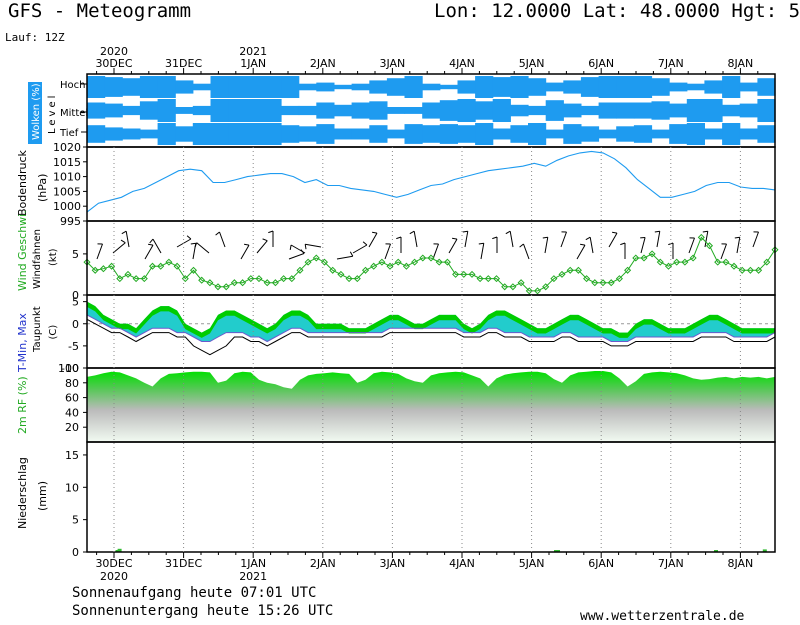 This screenshot has width=800, height=625. What do you see at coordinates (22, 250) in the screenshot?
I see `wind-ylabel: Wind Geschwi.` at bounding box center [22, 250].